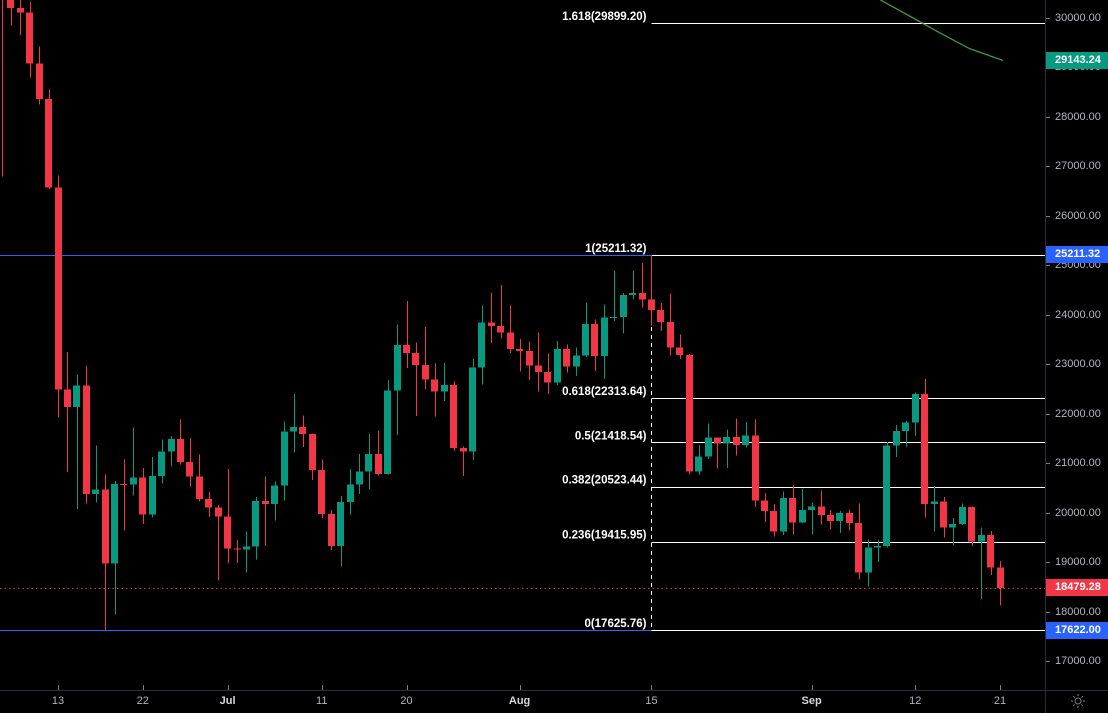 The width and height of the screenshot is (1108, 713). Describe the element at coordinates (942, 31) in the screenshot. I see `ma-line` at that location.